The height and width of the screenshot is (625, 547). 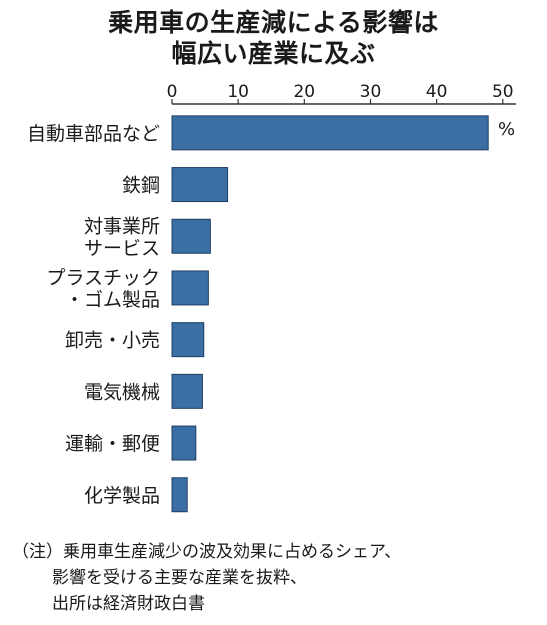 I want to click on category-label-7: 化学製品, so click(x=122, y=496).